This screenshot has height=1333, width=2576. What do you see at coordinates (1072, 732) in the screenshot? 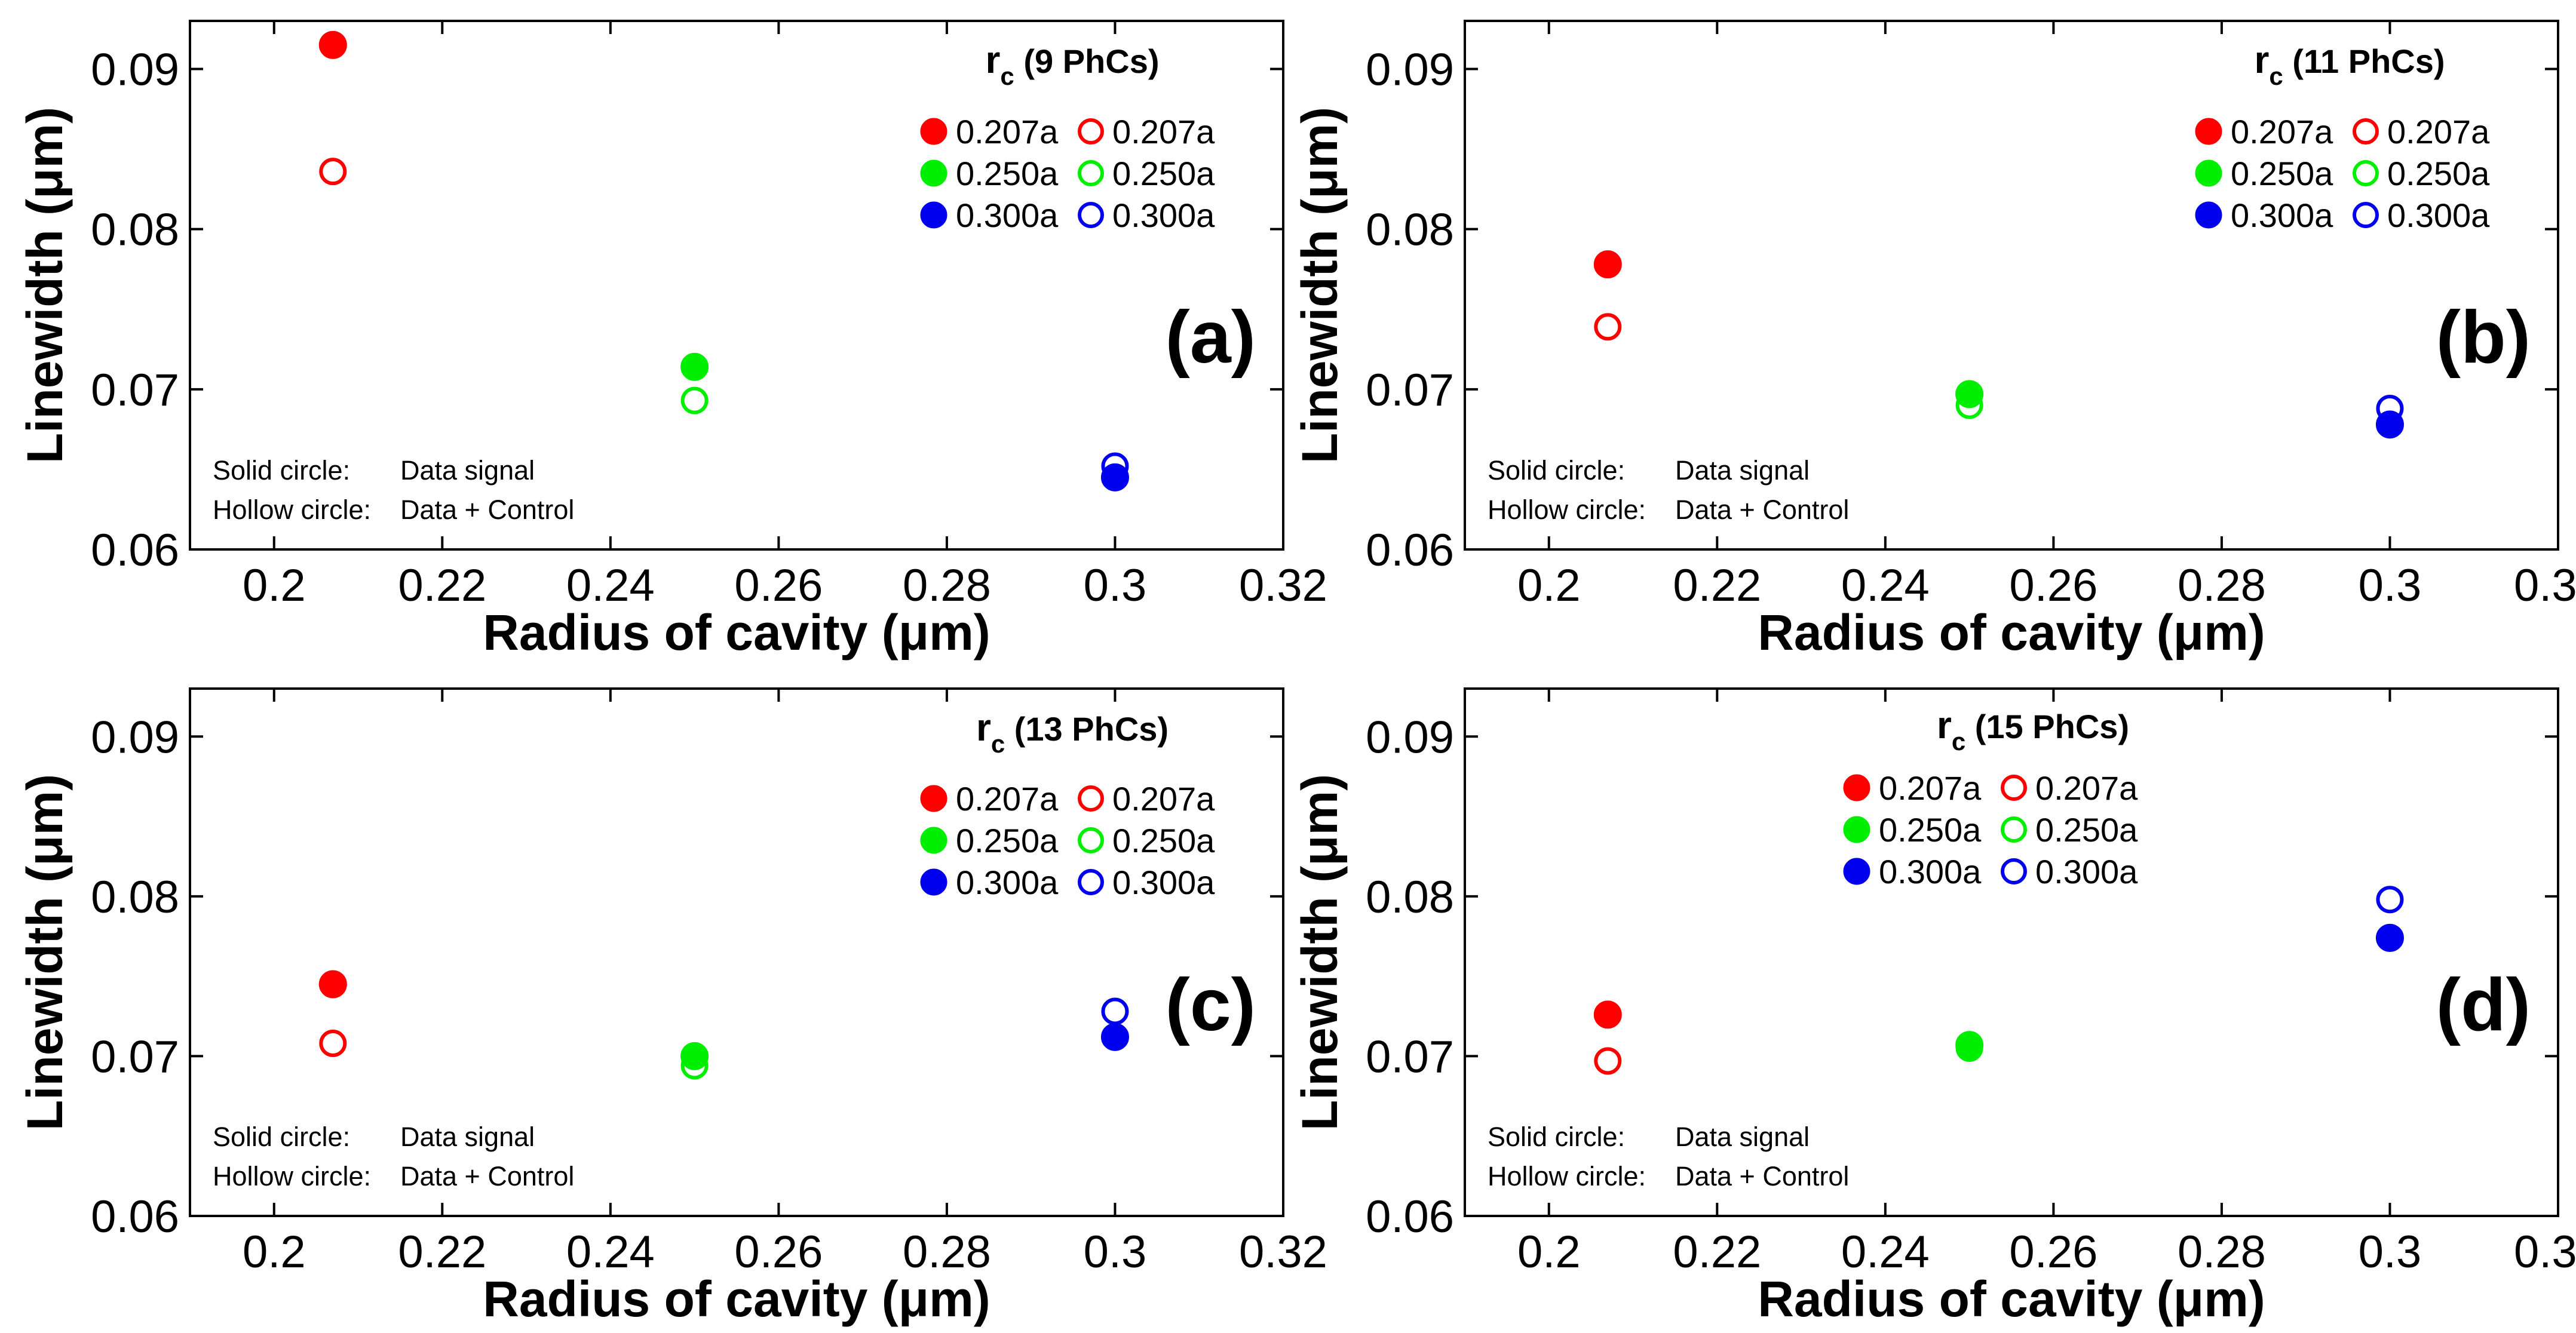
I see `legend-title: rc (13 PhCs)` at bounding box center [1072, 732].